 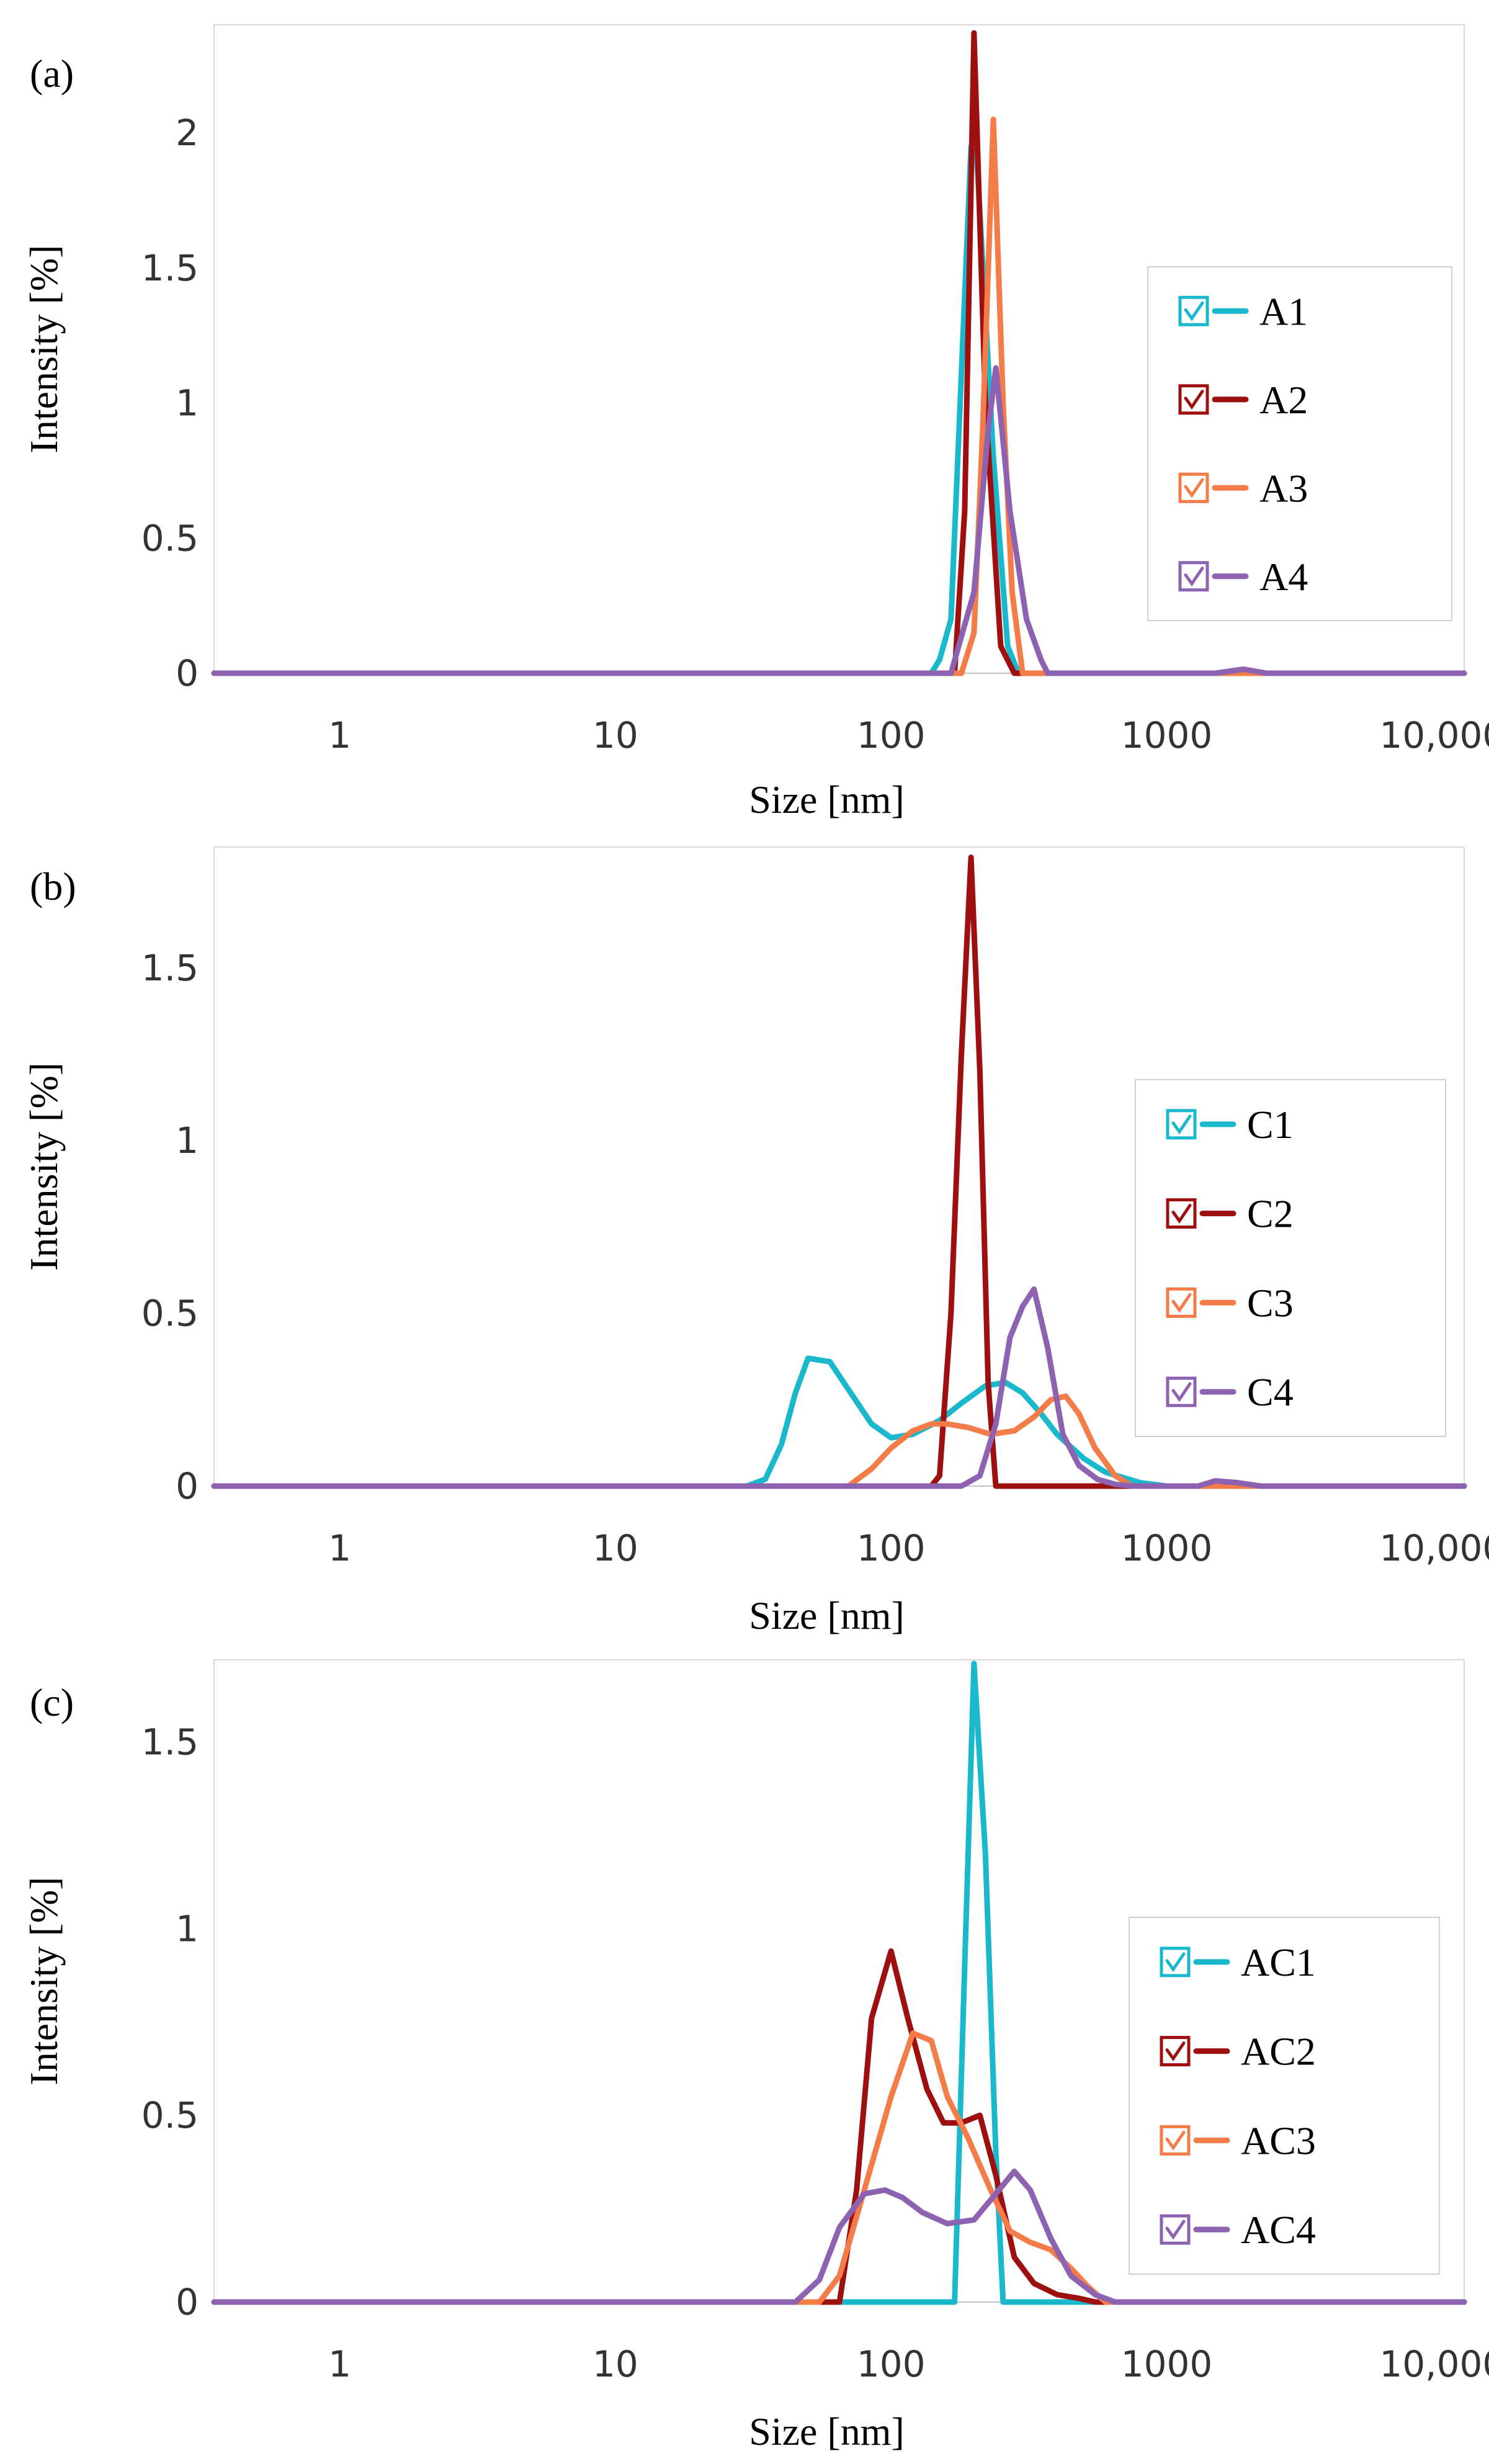 I want to click on legend-label: C4, so click(x=1270, y=1392).